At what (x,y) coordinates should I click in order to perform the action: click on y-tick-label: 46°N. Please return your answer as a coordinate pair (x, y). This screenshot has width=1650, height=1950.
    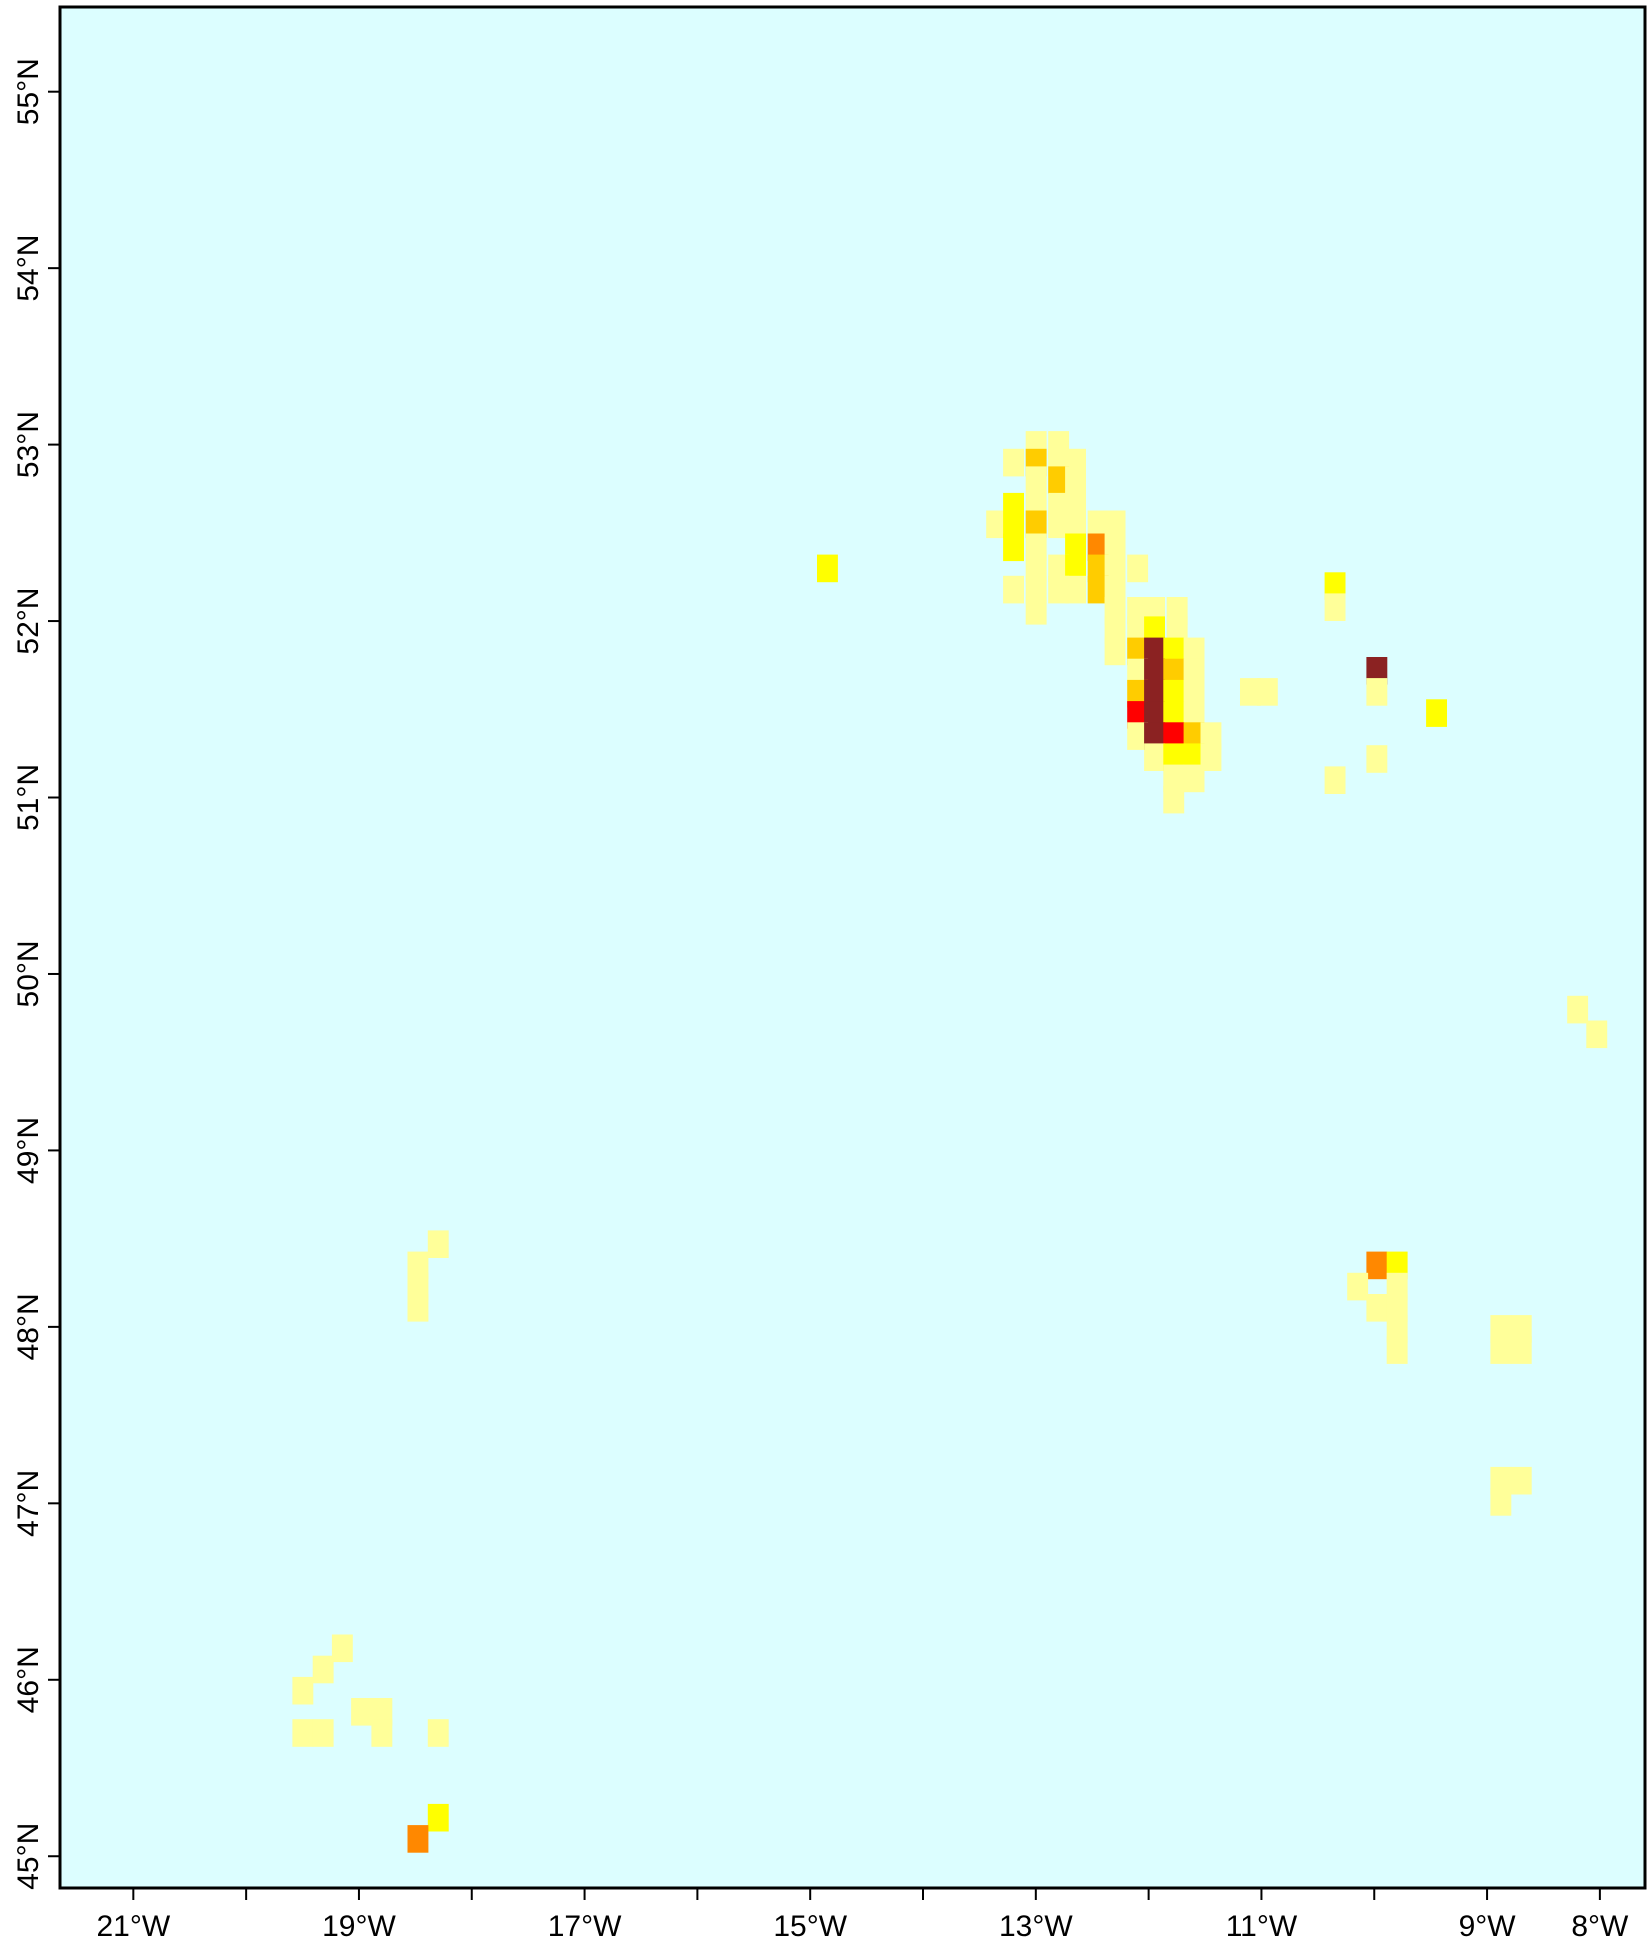
    Looking at the image, I should click on (28, 1679).